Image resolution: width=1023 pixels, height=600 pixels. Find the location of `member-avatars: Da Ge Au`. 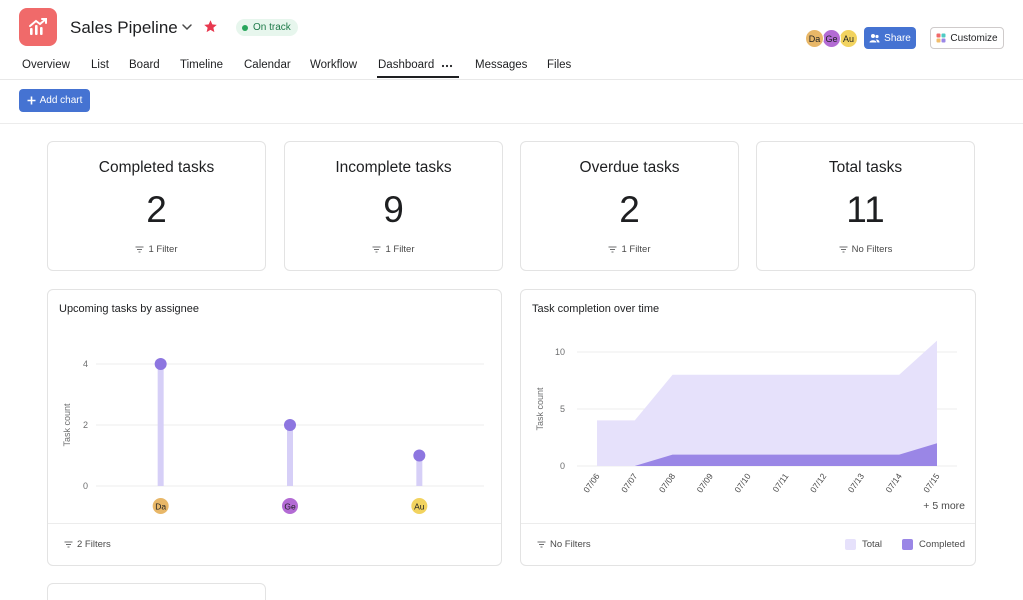

member-avatars: Da Ge Au is located at coordinates (833, 38).